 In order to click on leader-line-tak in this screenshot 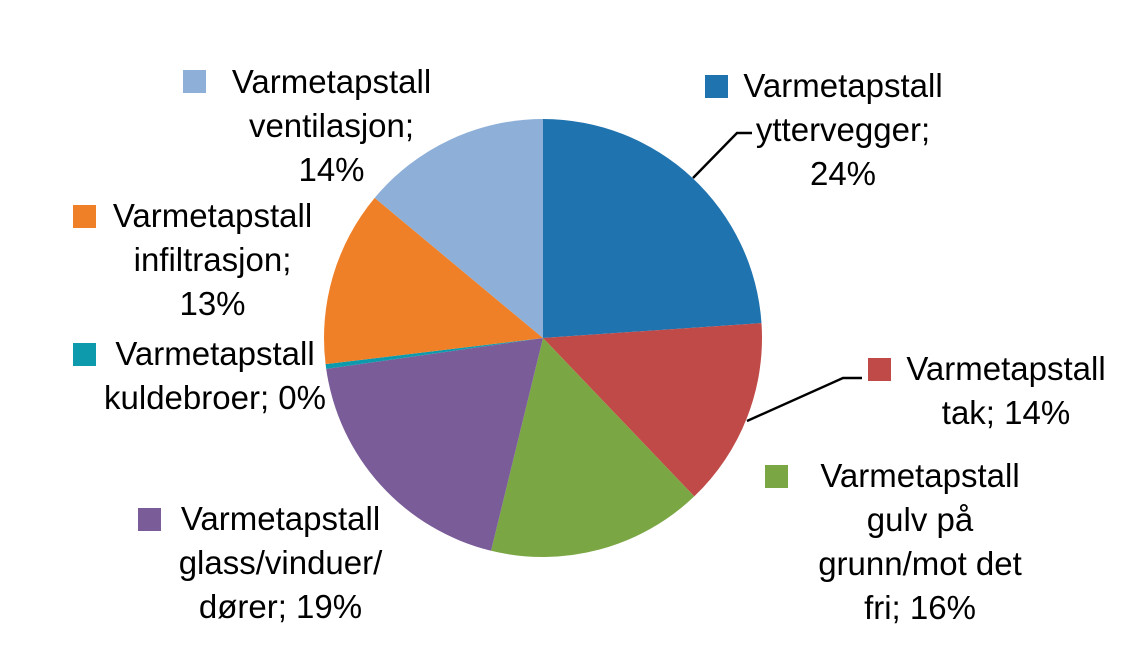, I will do `click(804, 399)`.